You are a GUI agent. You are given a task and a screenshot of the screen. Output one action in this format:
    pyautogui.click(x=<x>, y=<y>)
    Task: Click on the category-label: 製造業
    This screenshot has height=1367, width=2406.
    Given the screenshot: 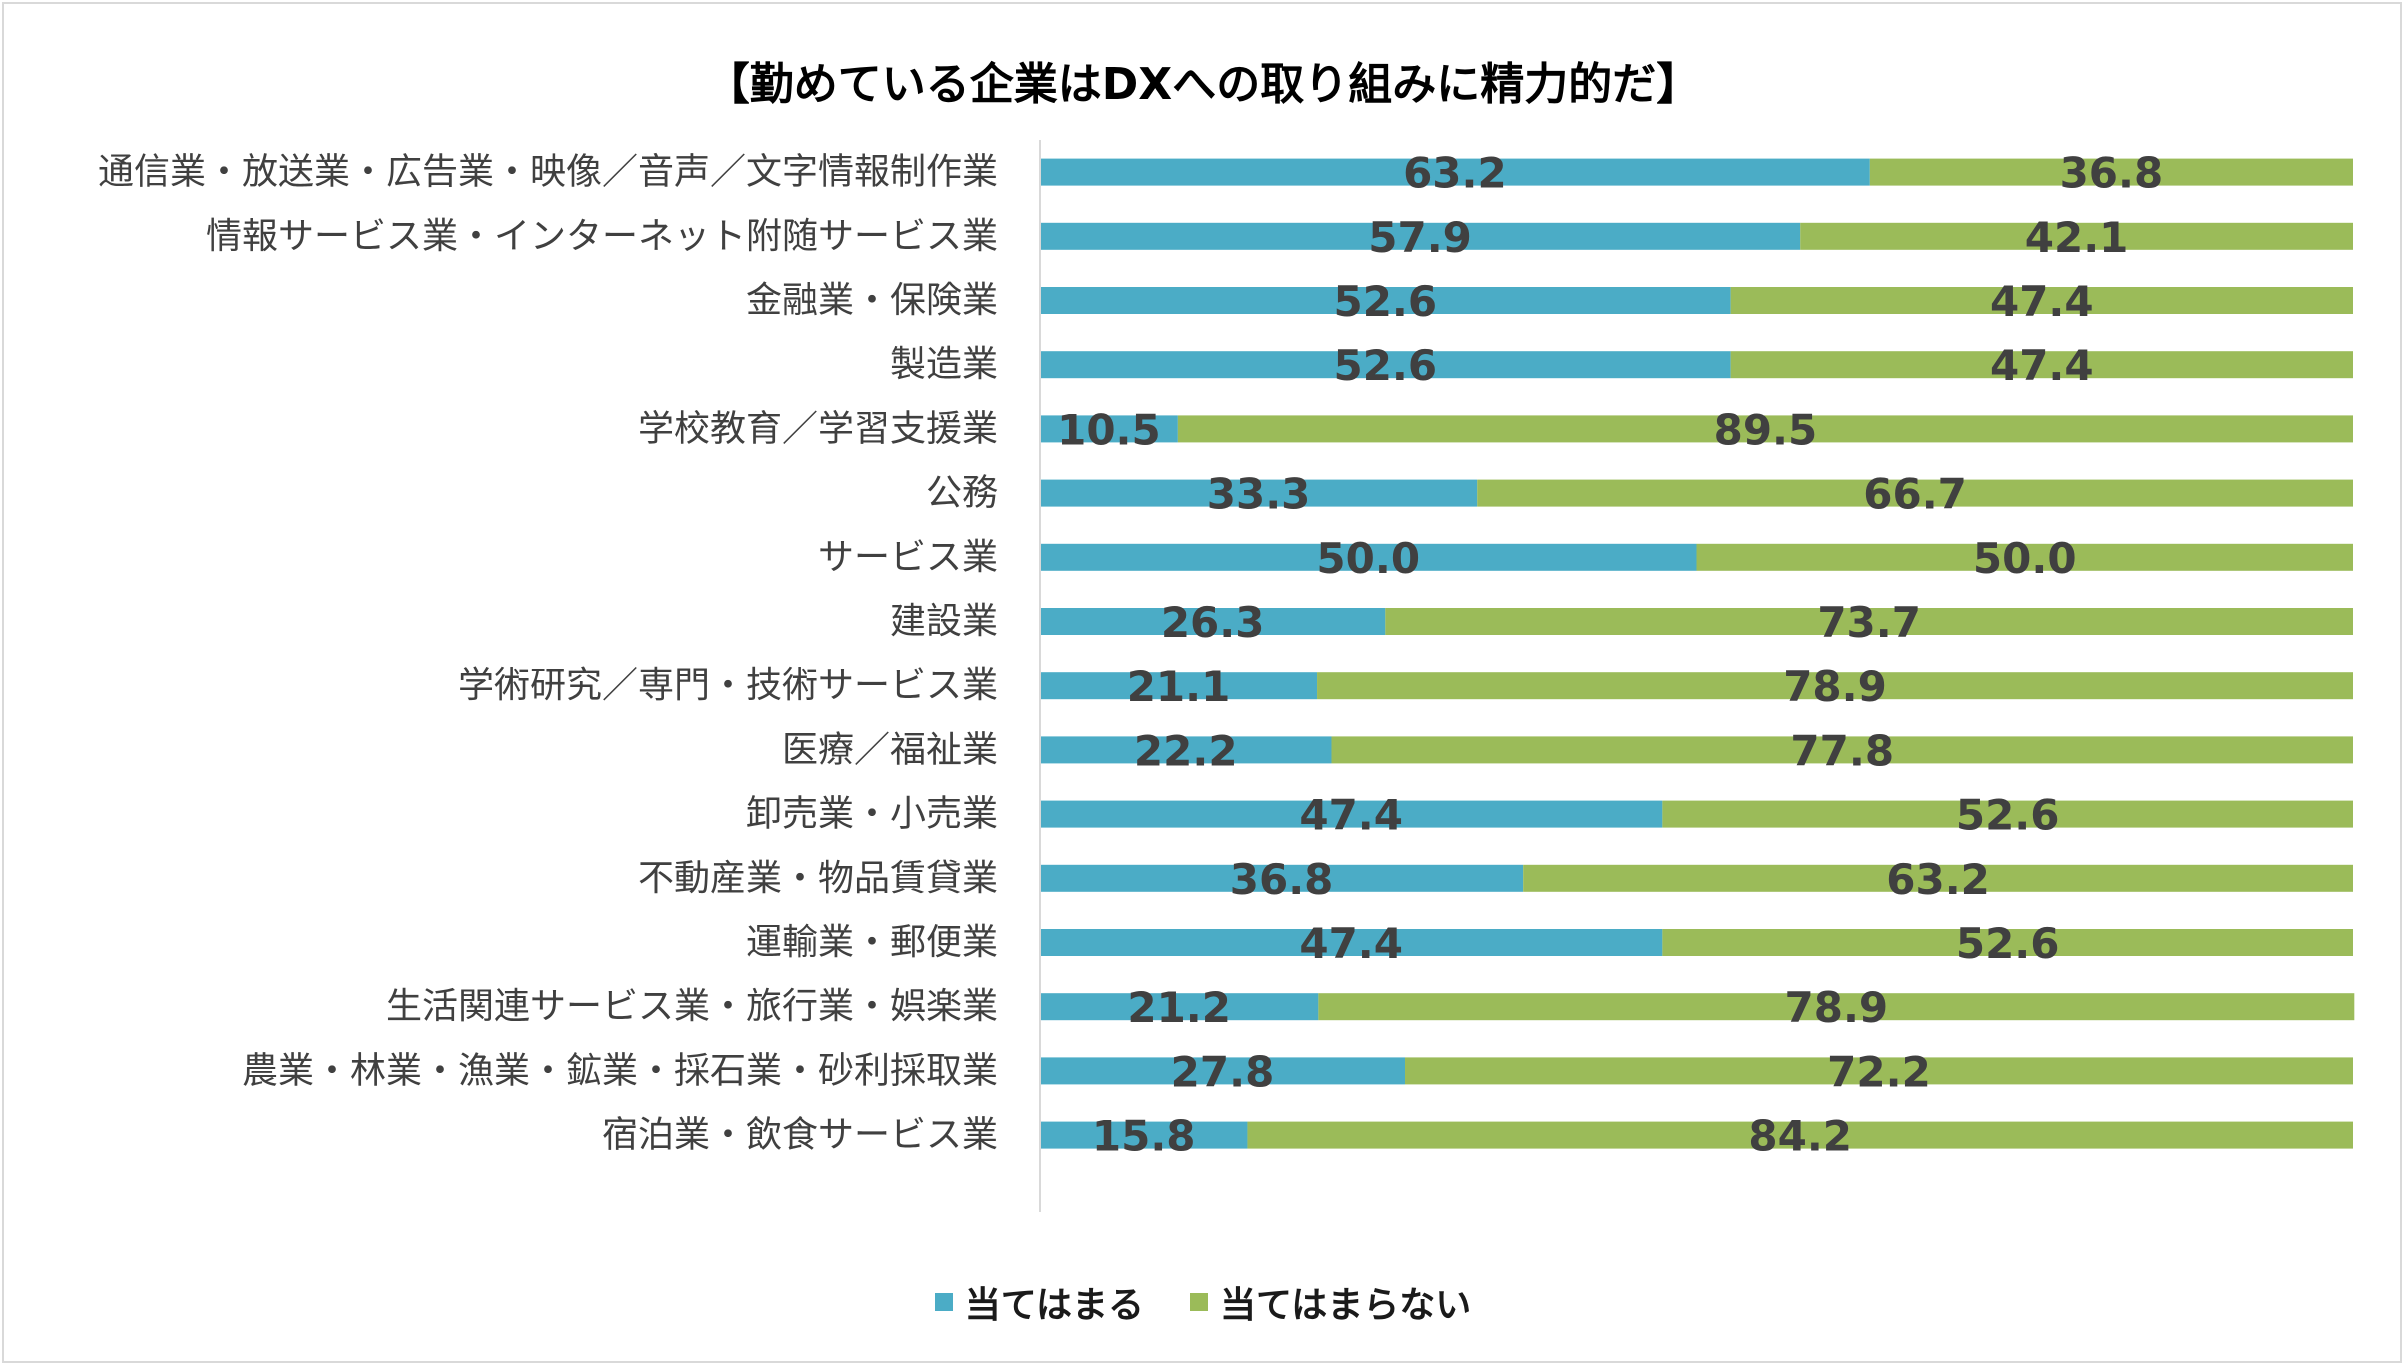 What is the action you would take?
    pyautogui.click(x=944, y=364)
    